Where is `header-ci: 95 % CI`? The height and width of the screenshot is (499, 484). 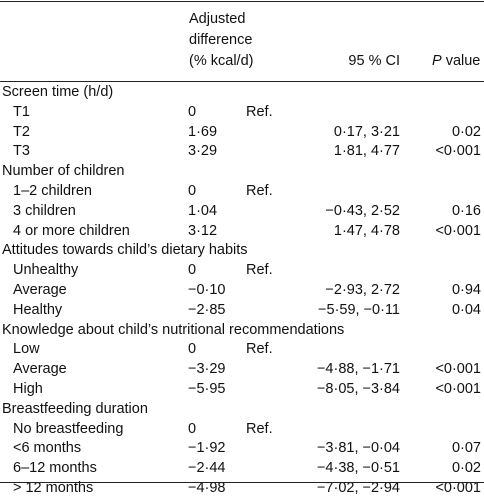
header-ci: 95 % CI is located at coordinates (374, 61).